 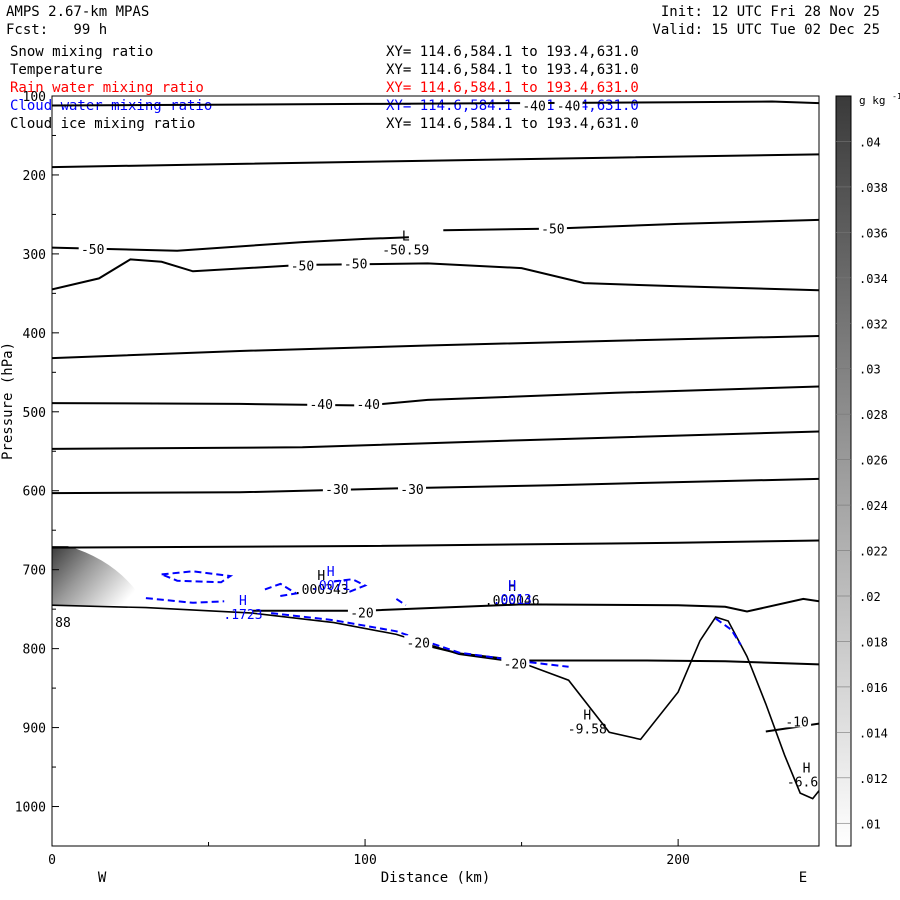 I want to click on y-tick-label: 600, so click(x=34, y=492).